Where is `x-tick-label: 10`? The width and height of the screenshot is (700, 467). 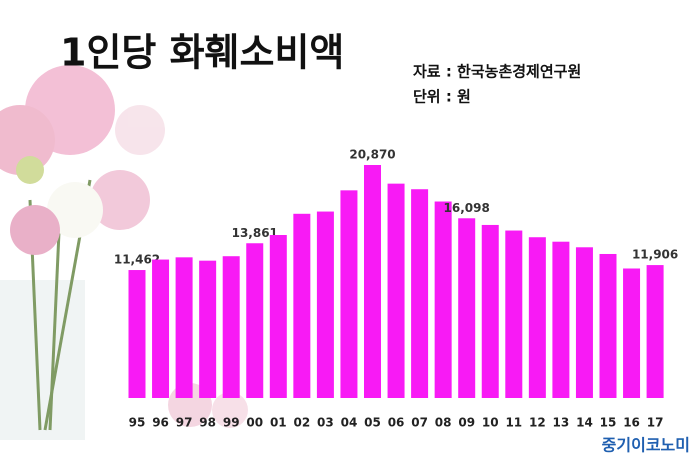
x-tick-label: 10 is located at coordinates (490, 423).